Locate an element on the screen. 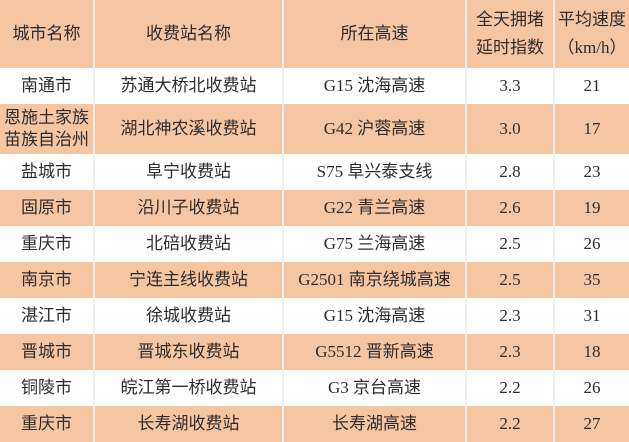  table-row: 固原市 沿川子收费站 G22 青兰高速 2.6 19 is located at coordinates (314, 208).